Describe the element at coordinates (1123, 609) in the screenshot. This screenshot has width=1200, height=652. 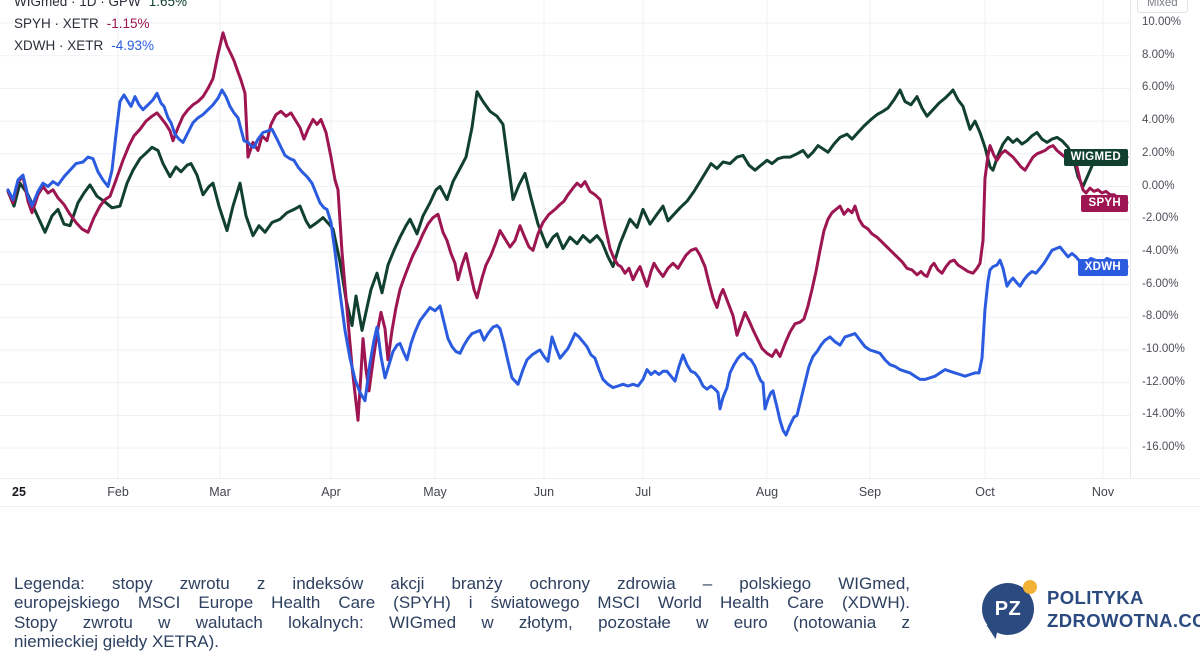
I see `logo-text: POLITYKA ZDROWOTNA.COM` at that location.